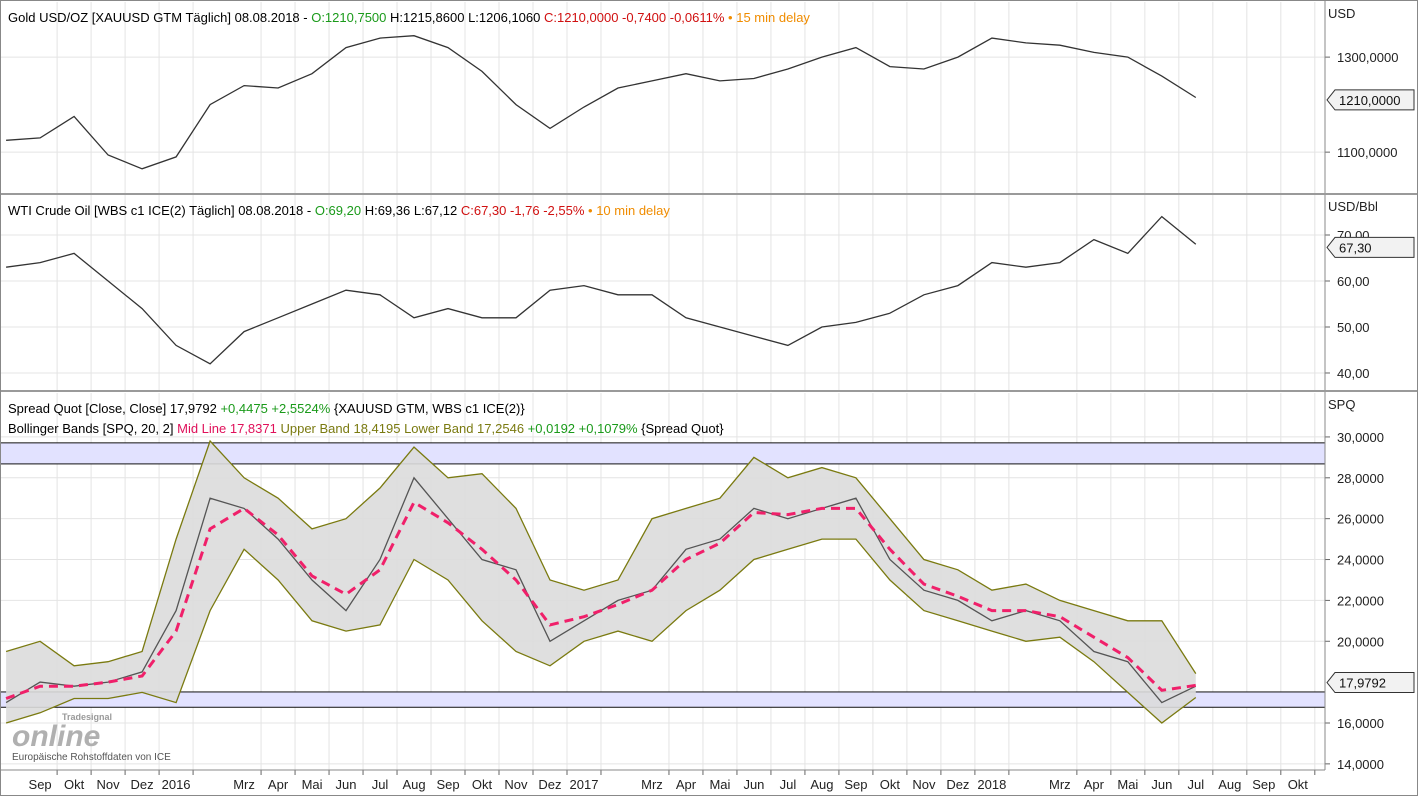 This screenshot has height=801, width=1418. I want to click on y-tick-label: 28,0000, so click(1360, 478).